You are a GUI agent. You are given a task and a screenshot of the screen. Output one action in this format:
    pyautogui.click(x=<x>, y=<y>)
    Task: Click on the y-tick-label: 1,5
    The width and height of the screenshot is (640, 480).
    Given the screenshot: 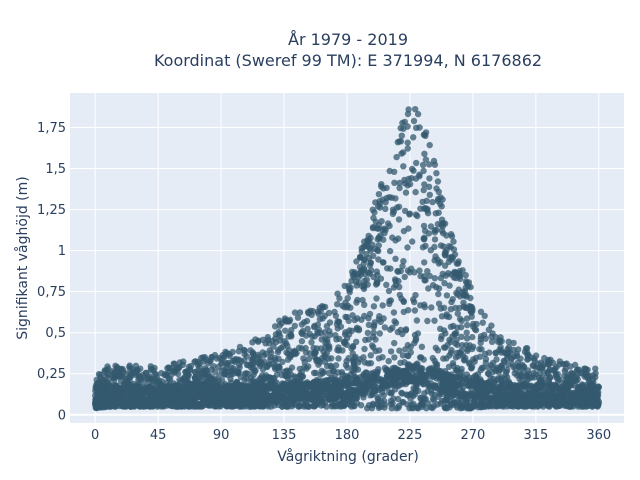 What is the action you would take?
    pyautogui.click(x=55, y=169)
    